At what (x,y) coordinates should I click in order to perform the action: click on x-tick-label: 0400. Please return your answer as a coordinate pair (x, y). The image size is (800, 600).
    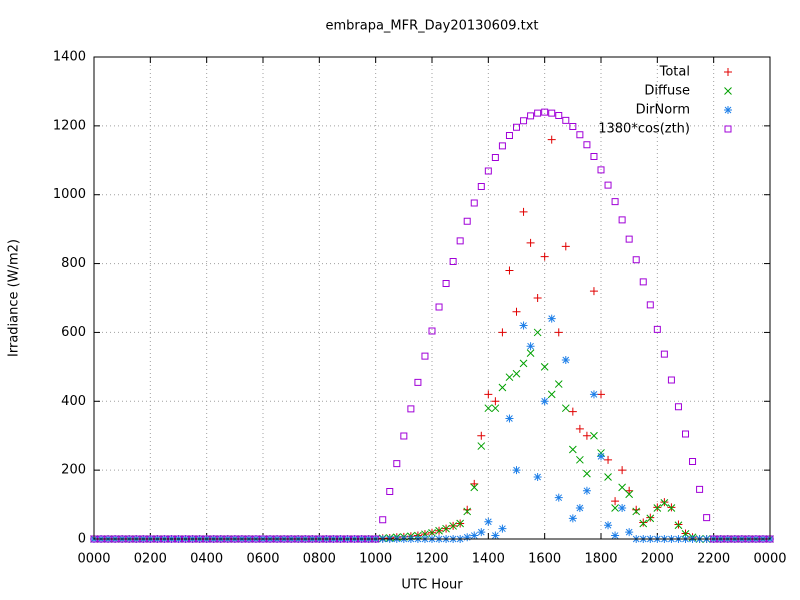
    Looking at the image, I should click on (206, 559).